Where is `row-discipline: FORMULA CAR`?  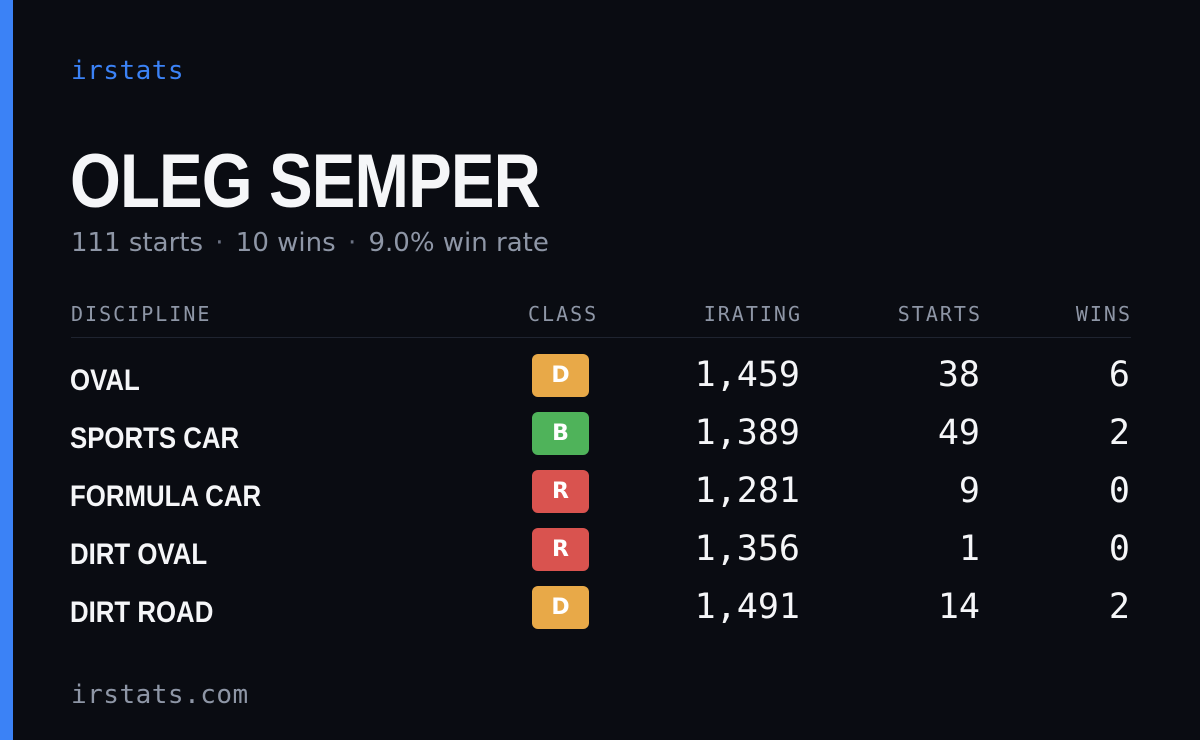
row-discipline: FORMULA CAR is located at coordinates (166, 496).